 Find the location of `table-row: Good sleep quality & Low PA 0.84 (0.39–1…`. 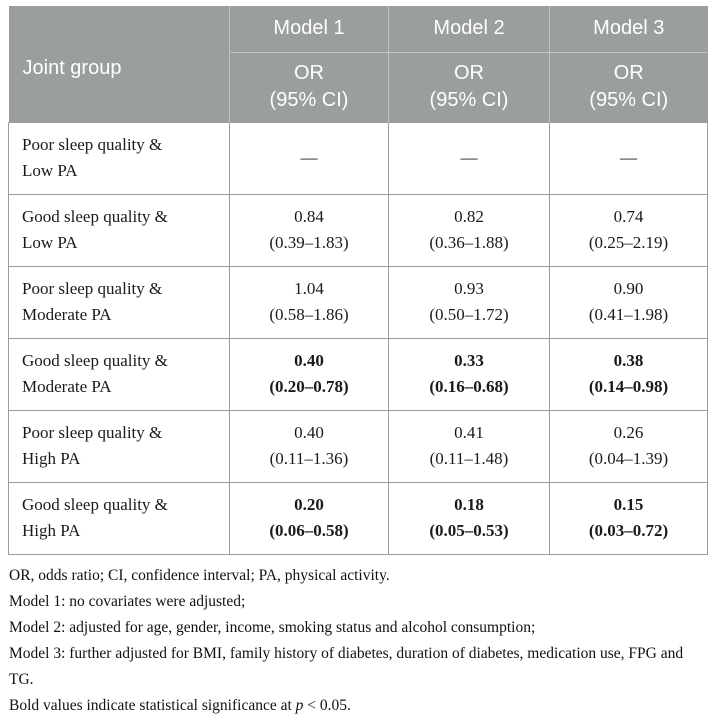

table-row: Good sleep quality & Low PA 0.84 (0.39–1… is located at coordinates (358, 230).